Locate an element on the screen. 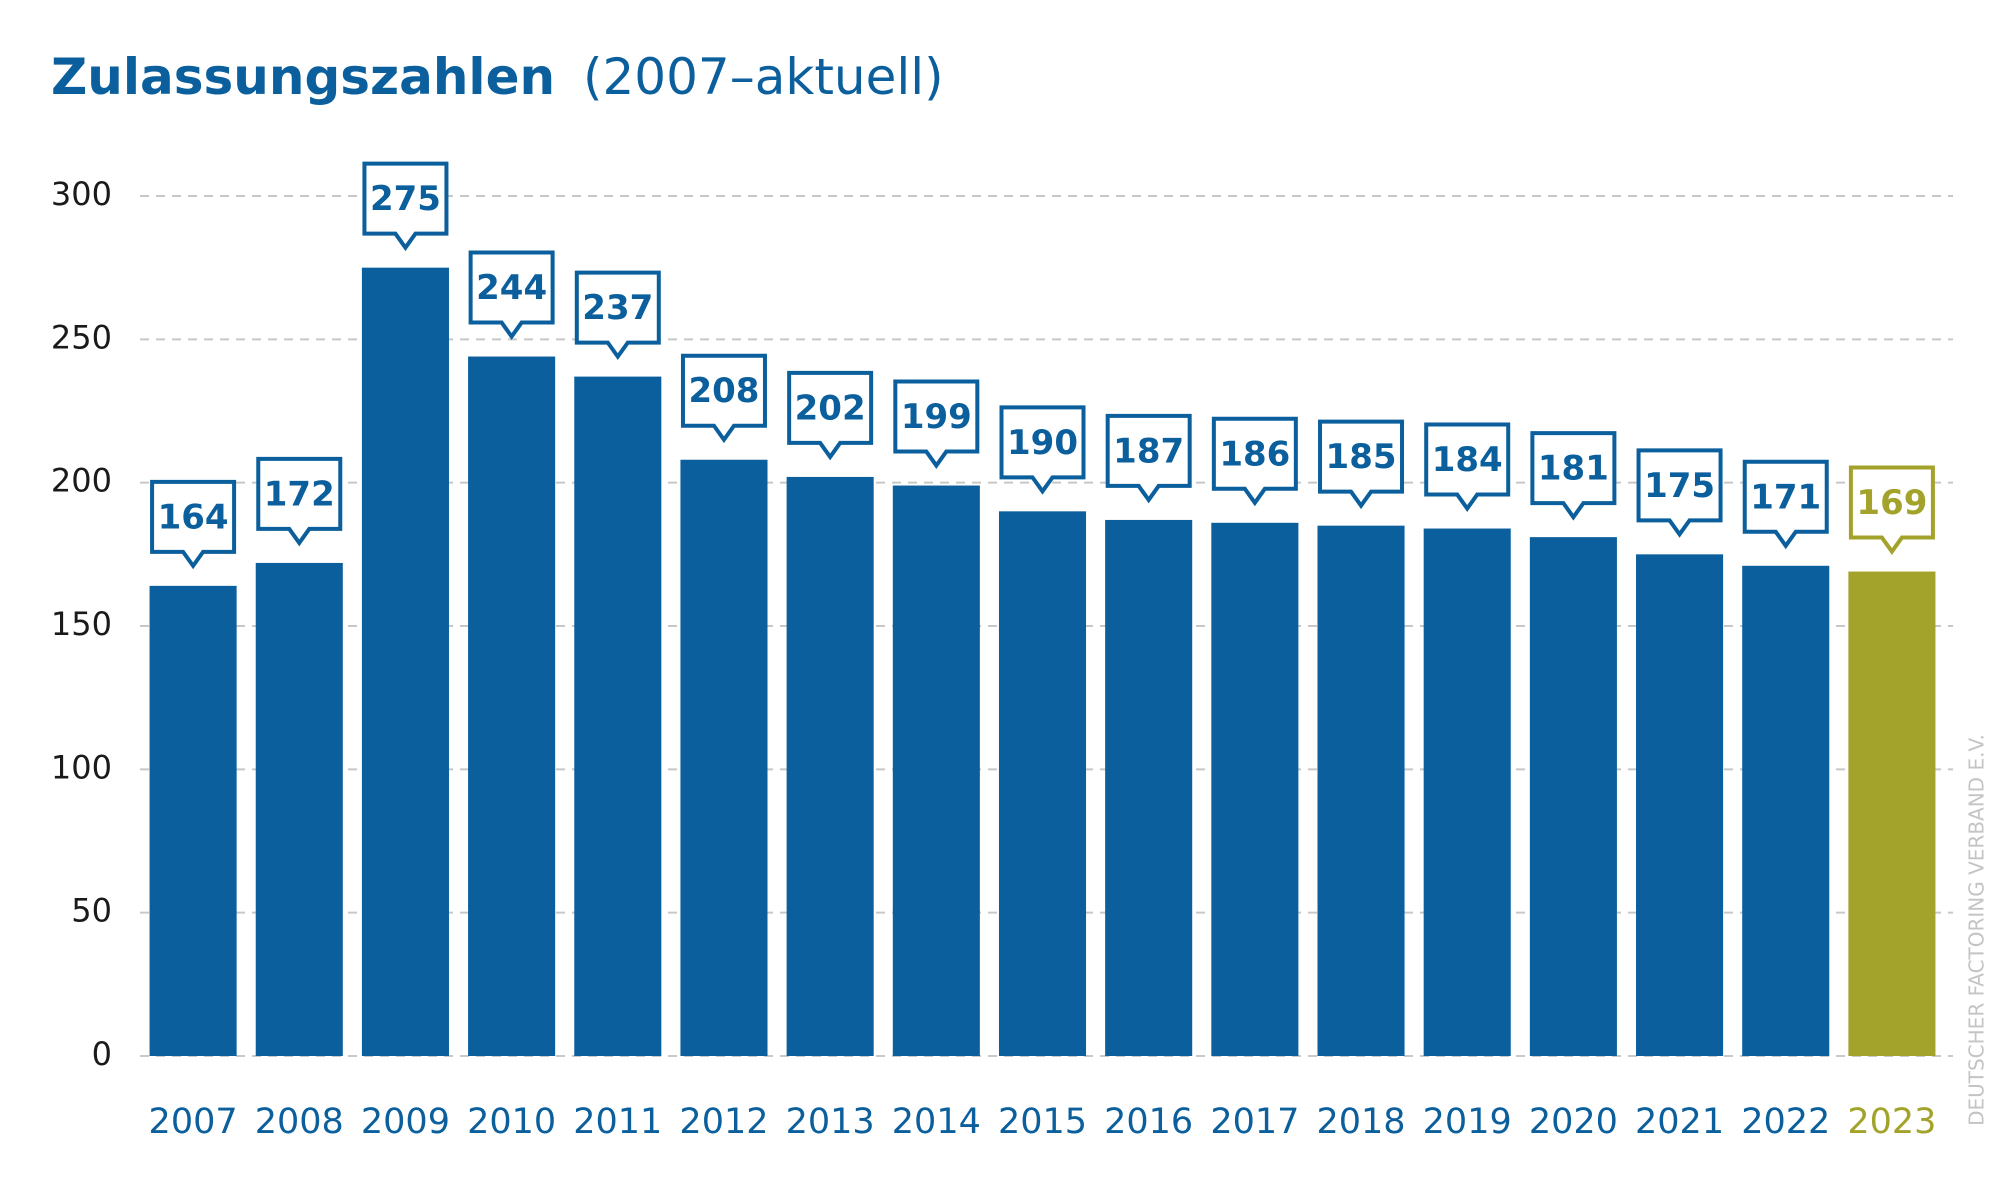 The width and height of the screenshot is (2000, 1190). y-tick-label: 150 is located at coordinates (81, 624).